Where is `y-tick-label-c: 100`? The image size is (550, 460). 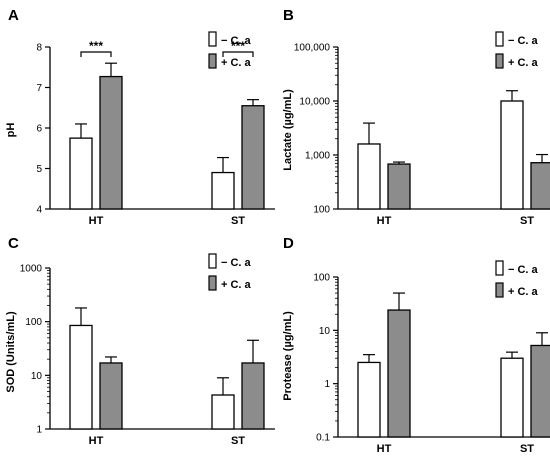
y-tick-label-c: 100 is located at coordinates (33, 322).